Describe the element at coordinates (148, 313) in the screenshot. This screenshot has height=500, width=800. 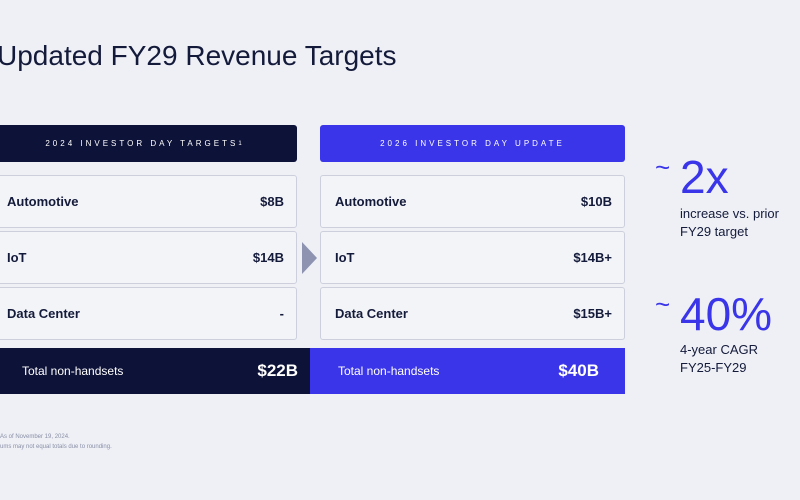
I see `table-row: Data Center -` at that location.